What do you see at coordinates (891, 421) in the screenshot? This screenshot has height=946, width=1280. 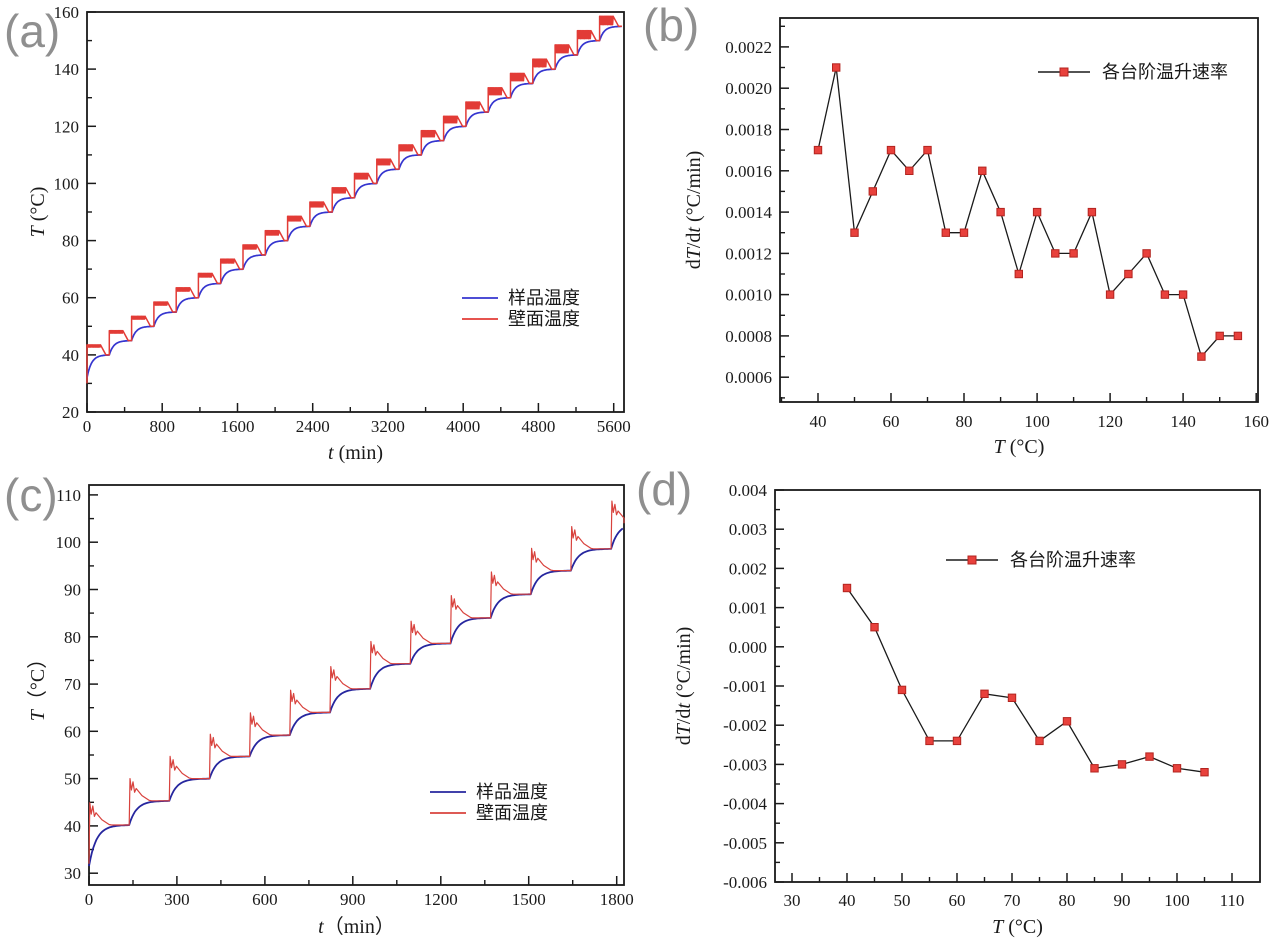 I see `x-tick-label: 60` at bounding box center [891, 421].